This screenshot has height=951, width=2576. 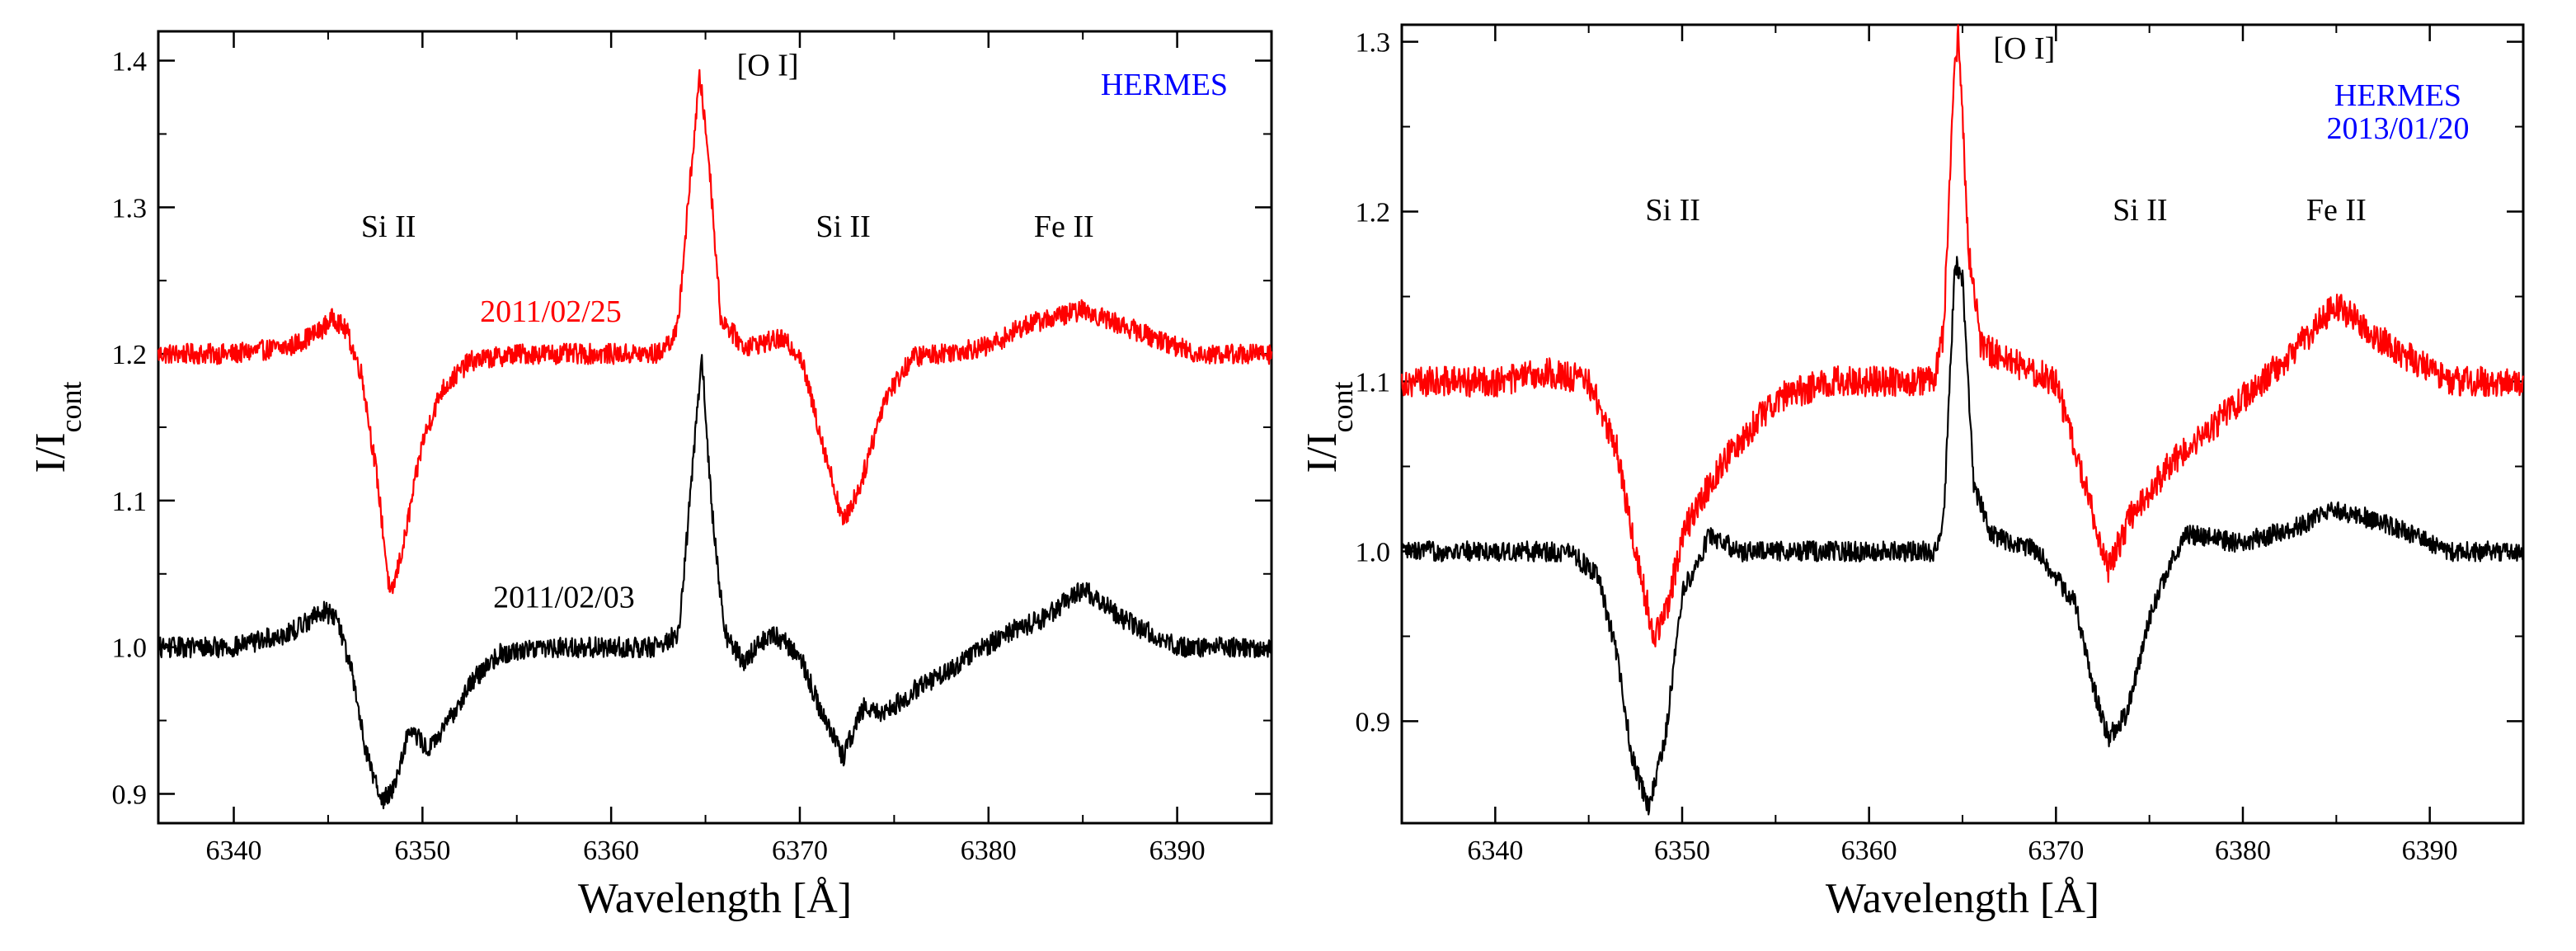 What do you see at coordinates (2397, 128) in the screenshot?
I see `observation-date-label: 2013/01/20` at bounding box center [2397, 128].